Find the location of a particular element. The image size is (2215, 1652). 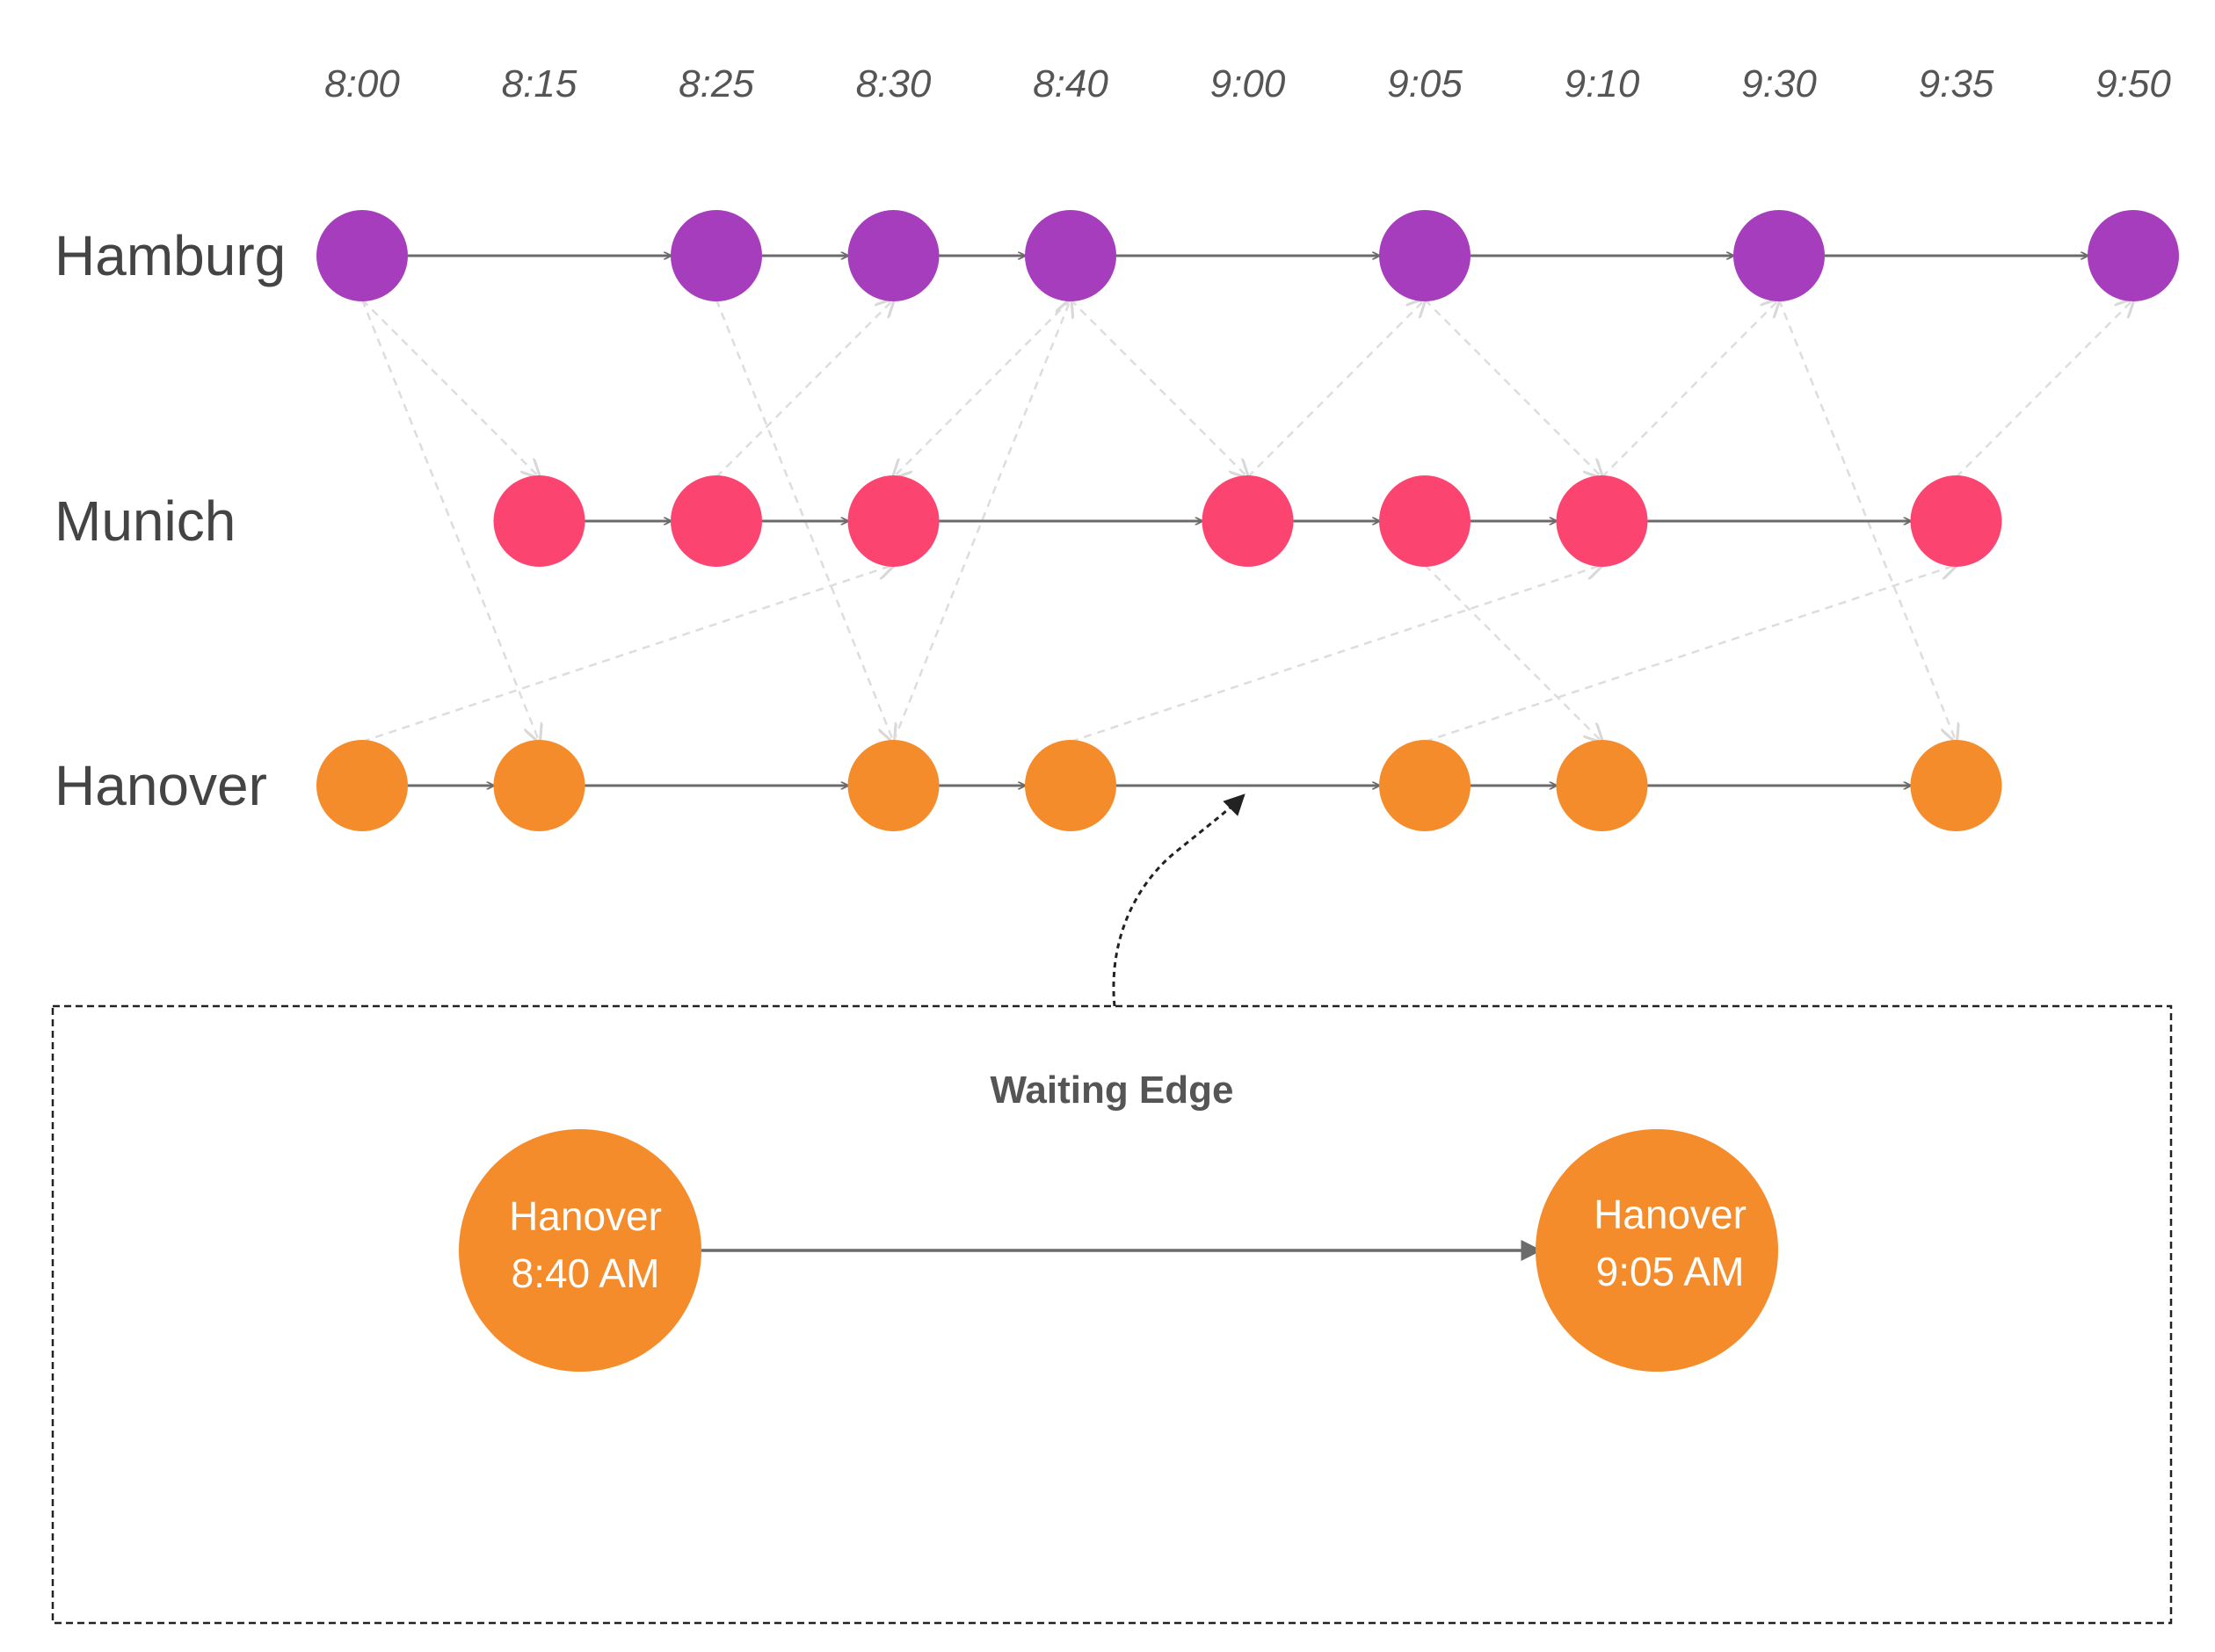

inset-node-hanover-905: Hanover 9:05 AM is located at coordinates (1657, 1251).